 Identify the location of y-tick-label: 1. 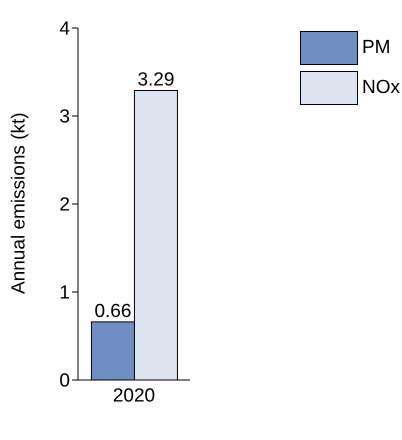
(64, 293).